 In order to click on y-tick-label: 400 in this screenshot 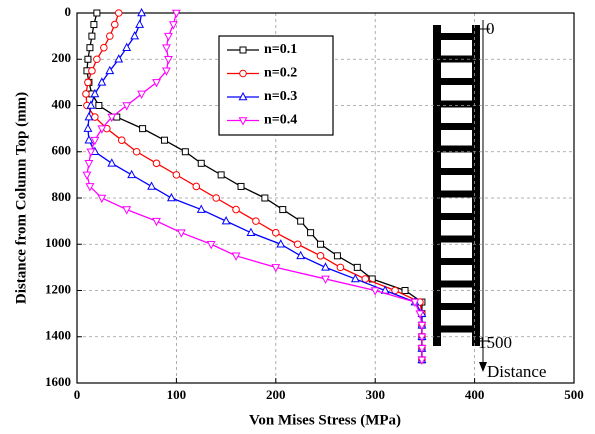, I will do `click(62, 103)`.